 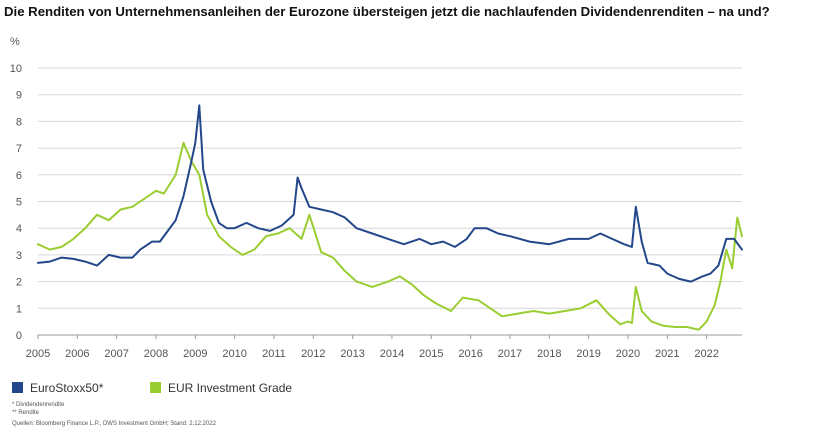 What do you see at coordinates (19, 176) in the screenshot?
I see `y-tick-label-6: 6` at bounding box center [19, 176].